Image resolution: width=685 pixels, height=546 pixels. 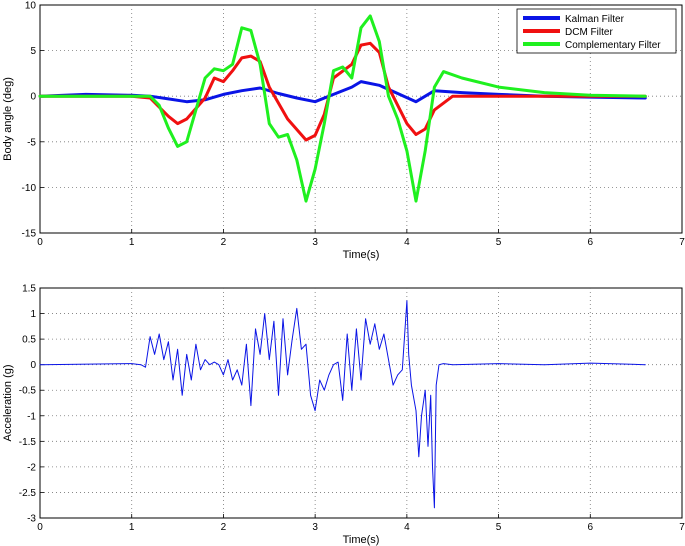 What do you see at coordinates (29, 188) in the screenshot?
I see `y-tick-label: -10` at bounding box center [29, 188].